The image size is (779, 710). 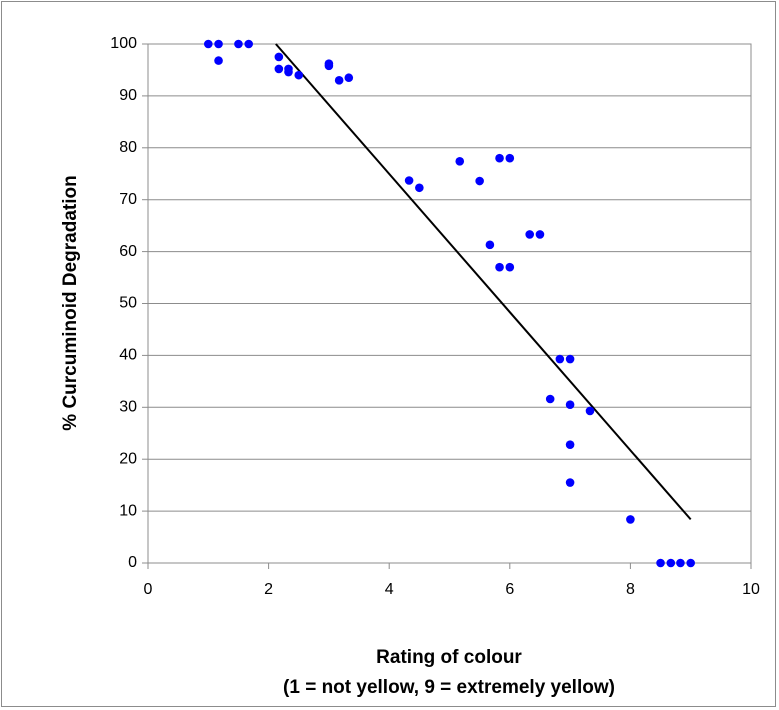 I want to click on x-tick-label: 8, so click(x=630, y=589).